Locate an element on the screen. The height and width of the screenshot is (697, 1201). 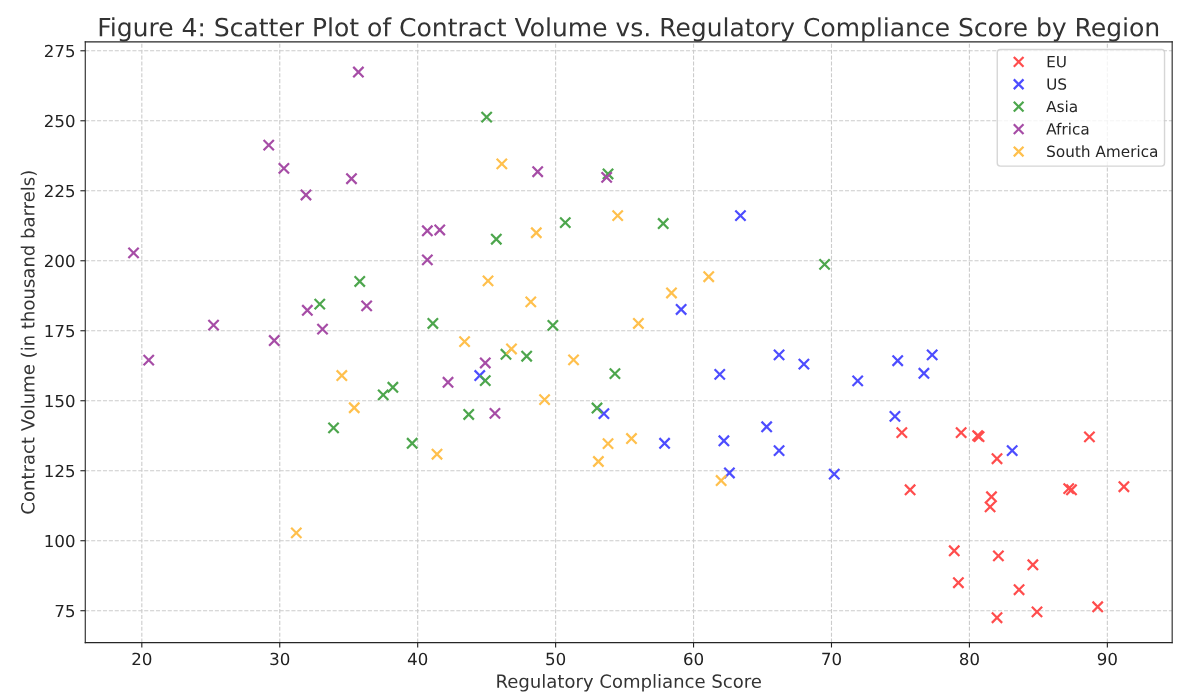
x-tick-label: 80 is located at coordinates (969, 659).